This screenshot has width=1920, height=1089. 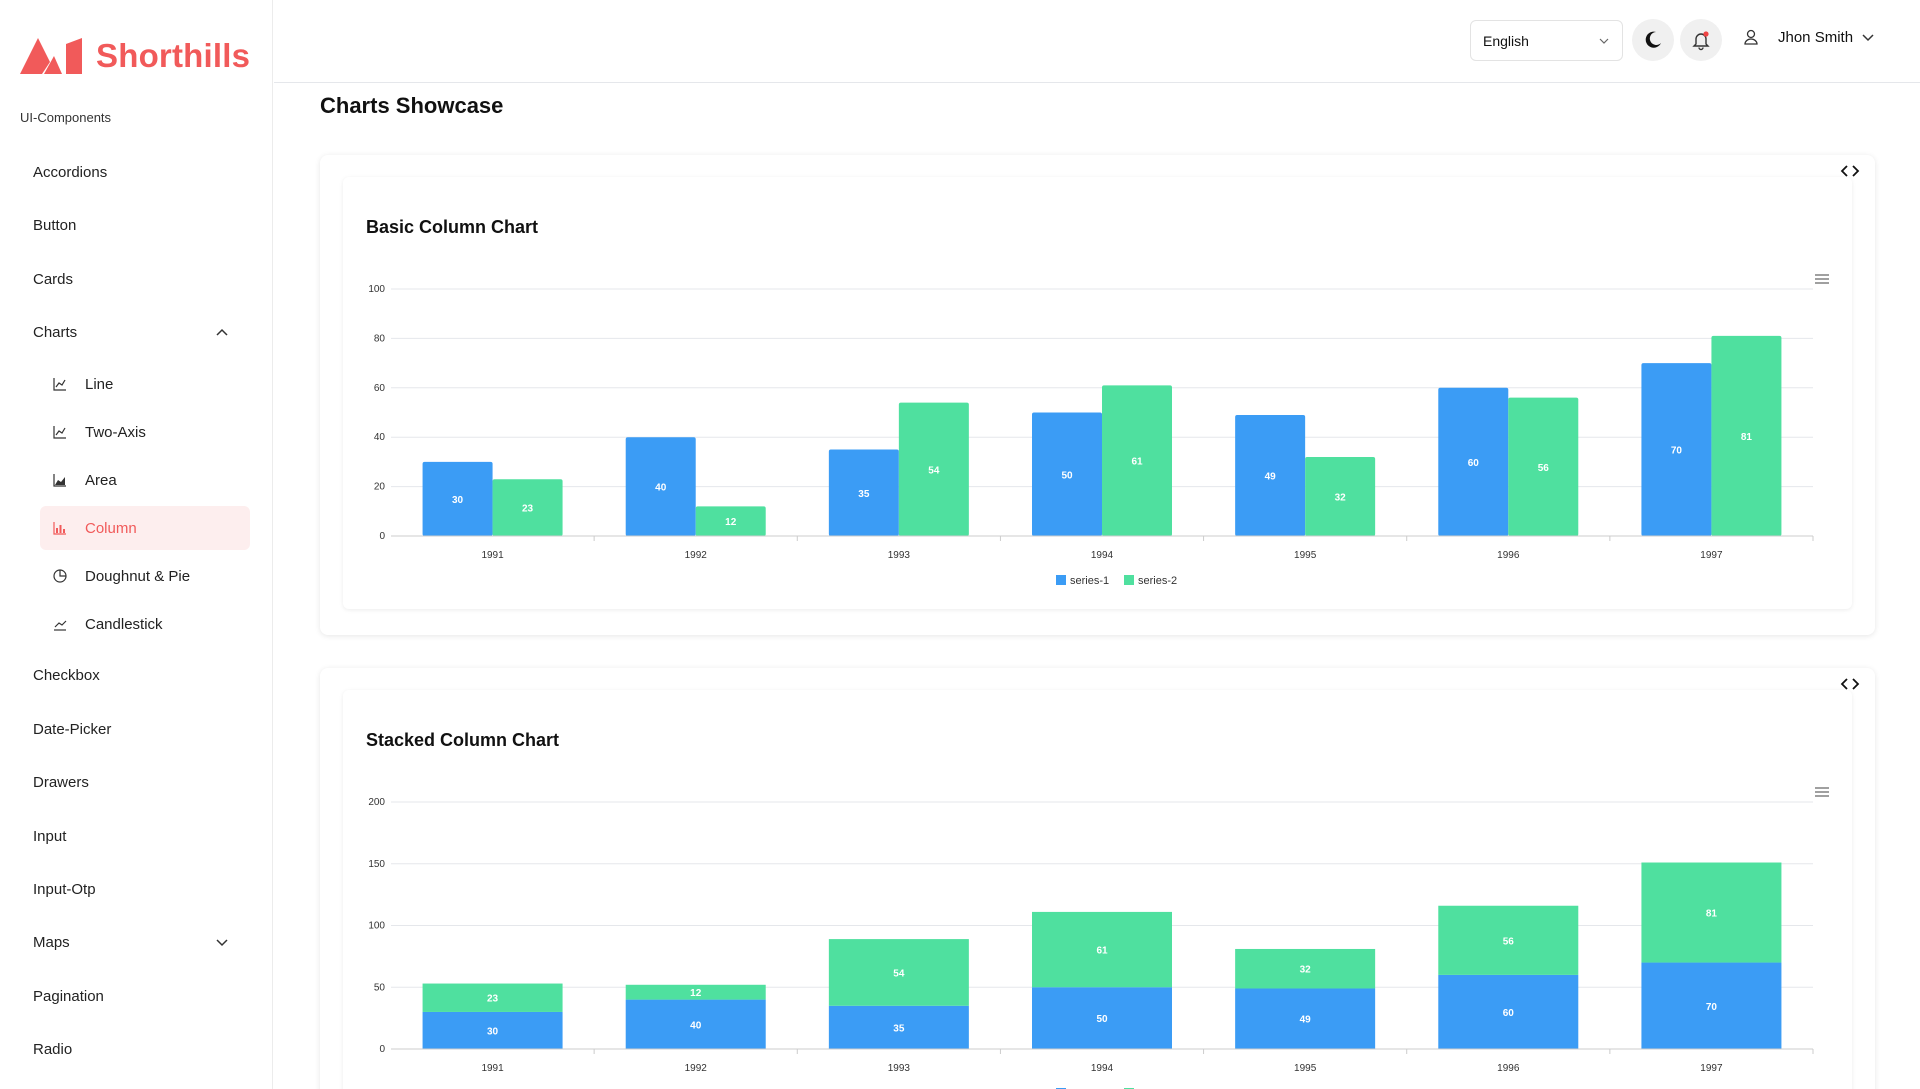 I want to click on sidebar-item-accordions: Accordions, so click(x=142, y=172).